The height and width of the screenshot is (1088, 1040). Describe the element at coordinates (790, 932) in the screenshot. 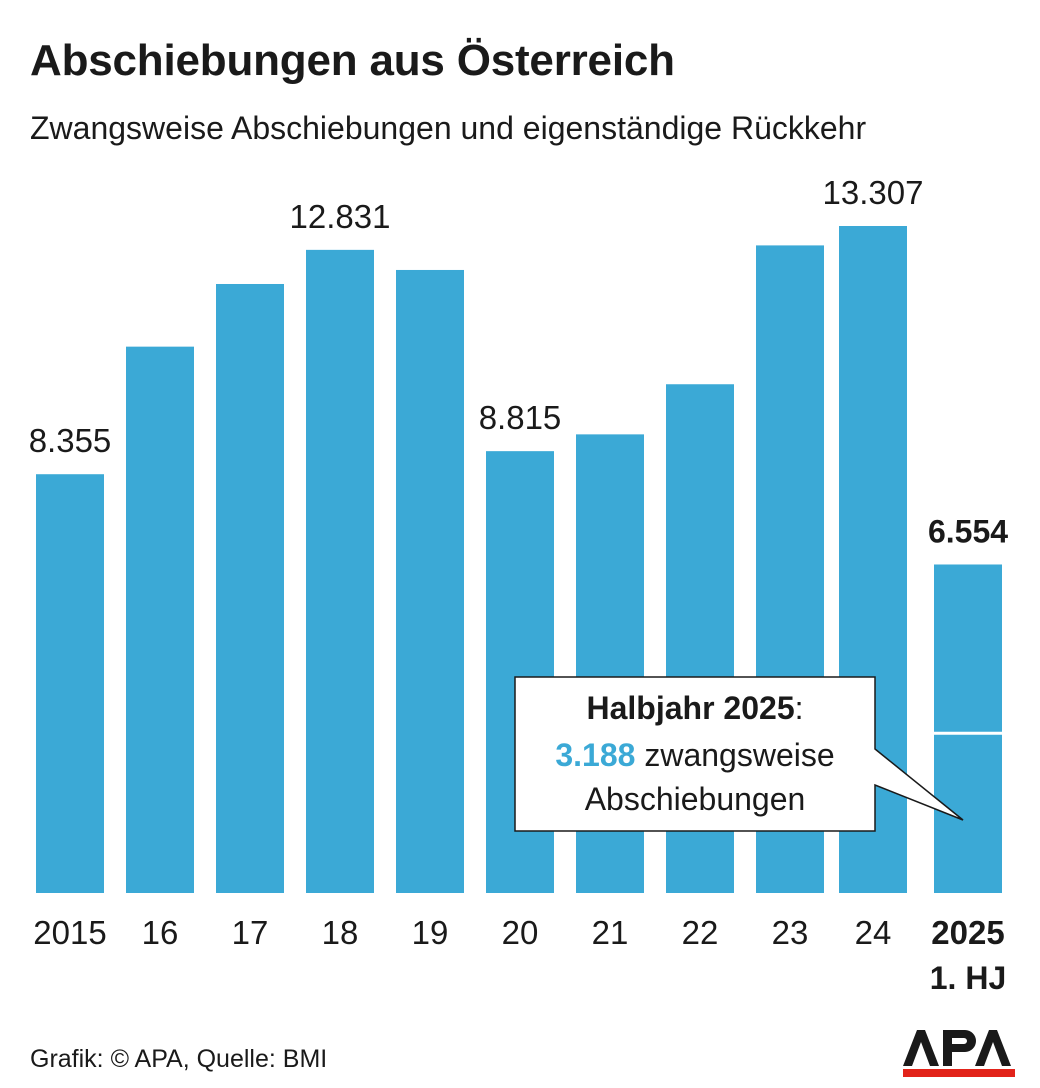

I see `category-label-23: 23` at that location.